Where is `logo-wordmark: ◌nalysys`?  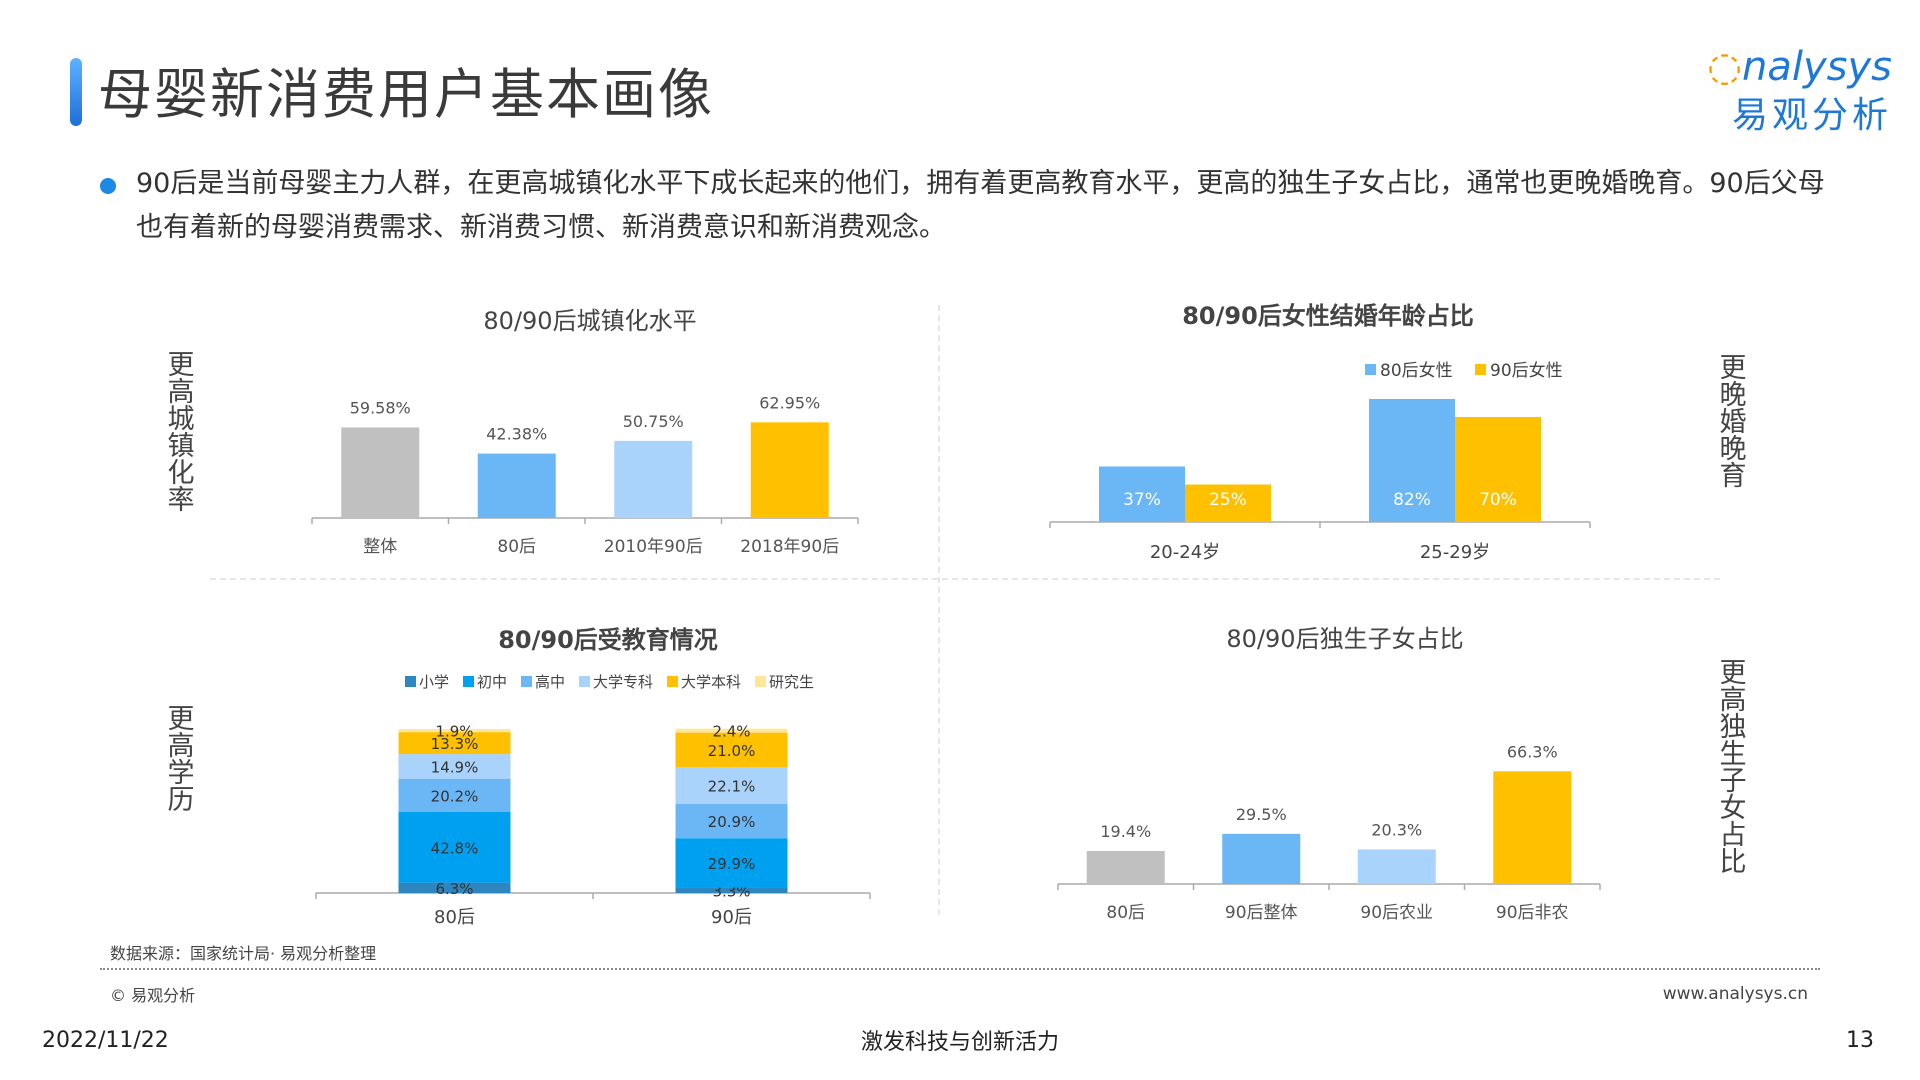 logo-wordmark: ◌nalysys is located at coordinates (1799, 67).